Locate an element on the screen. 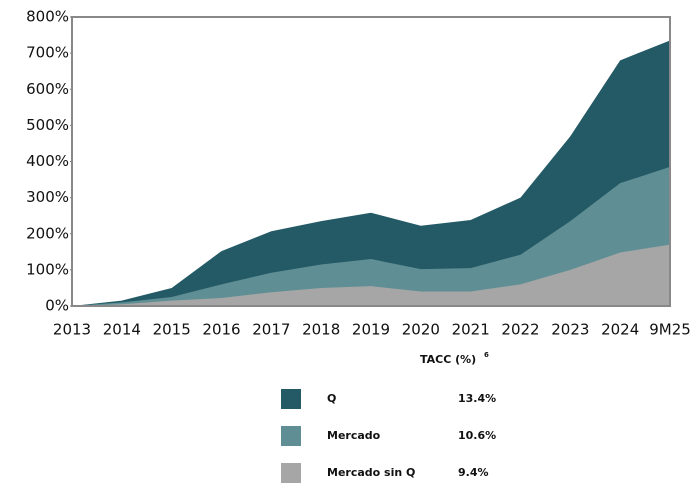 The width and height of the screenshot is (697, 484). area is located at coordinates (371, 275).